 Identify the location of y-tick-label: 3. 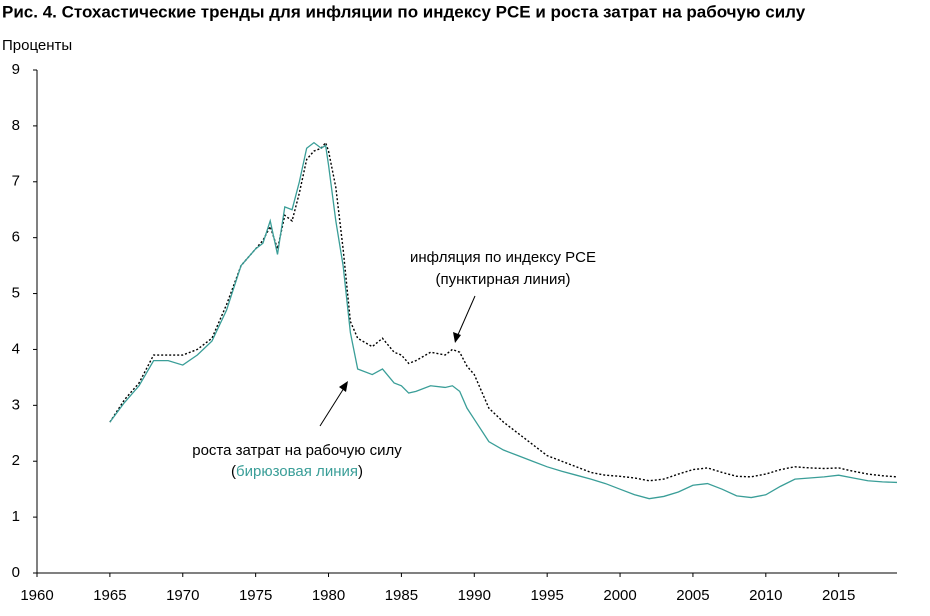
(16, 404).